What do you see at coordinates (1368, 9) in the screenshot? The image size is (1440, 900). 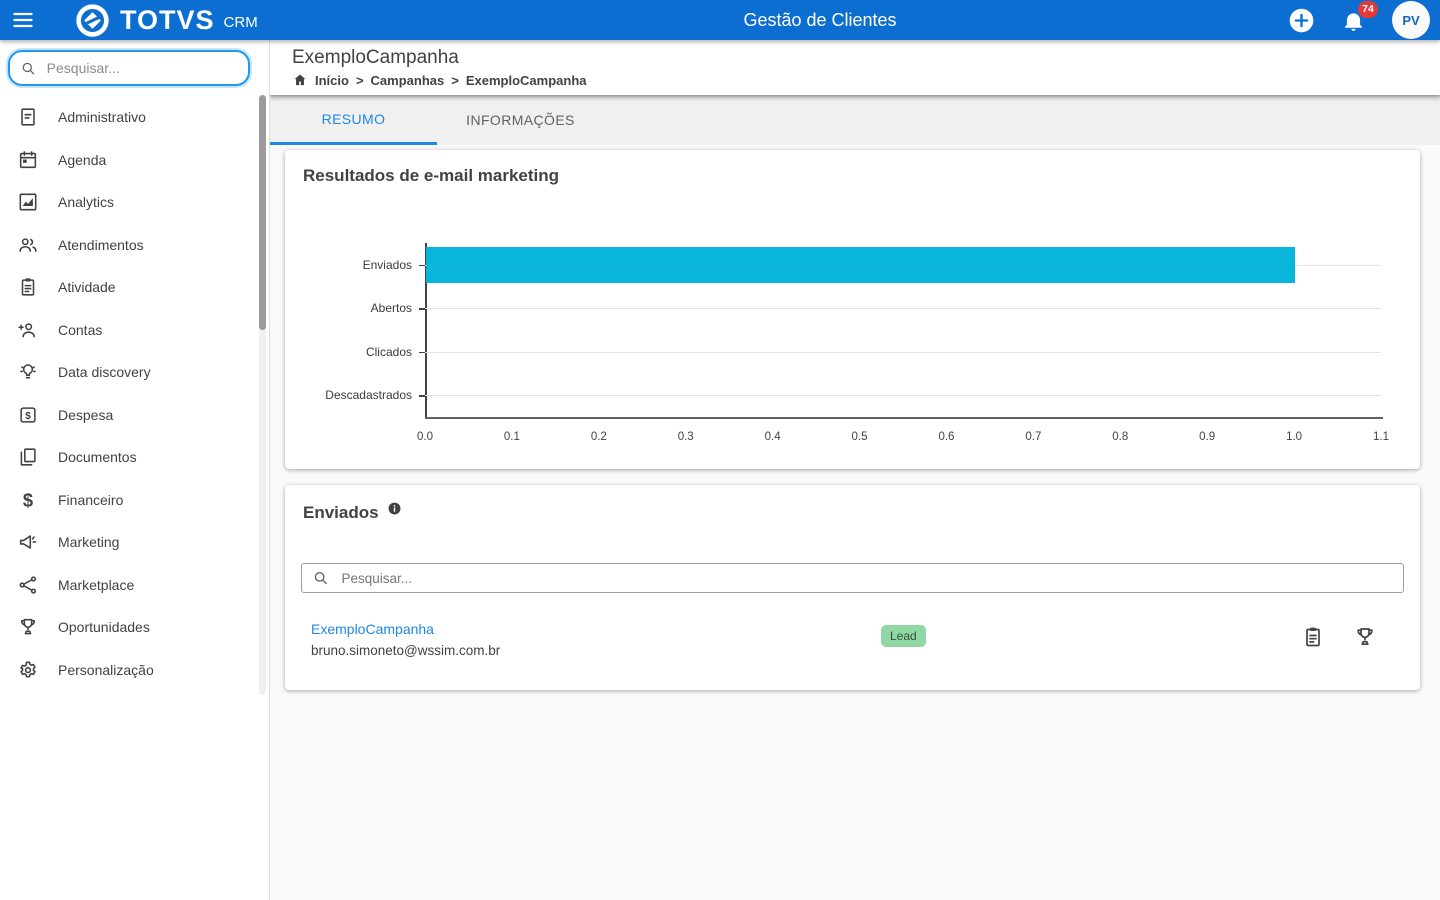 I see `notification-badge: 74` at bounding box center [1368, 9].